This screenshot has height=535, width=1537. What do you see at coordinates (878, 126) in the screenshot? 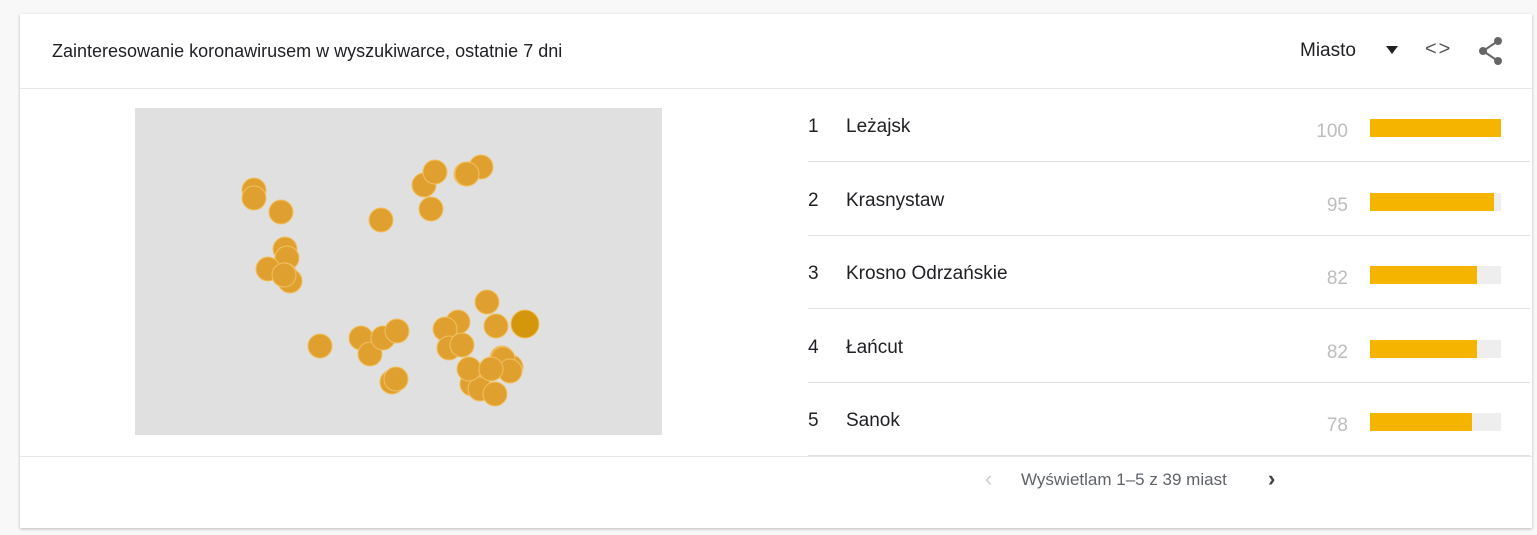
I see `city-name: Leżajsk` at bounding box center [878, 126].